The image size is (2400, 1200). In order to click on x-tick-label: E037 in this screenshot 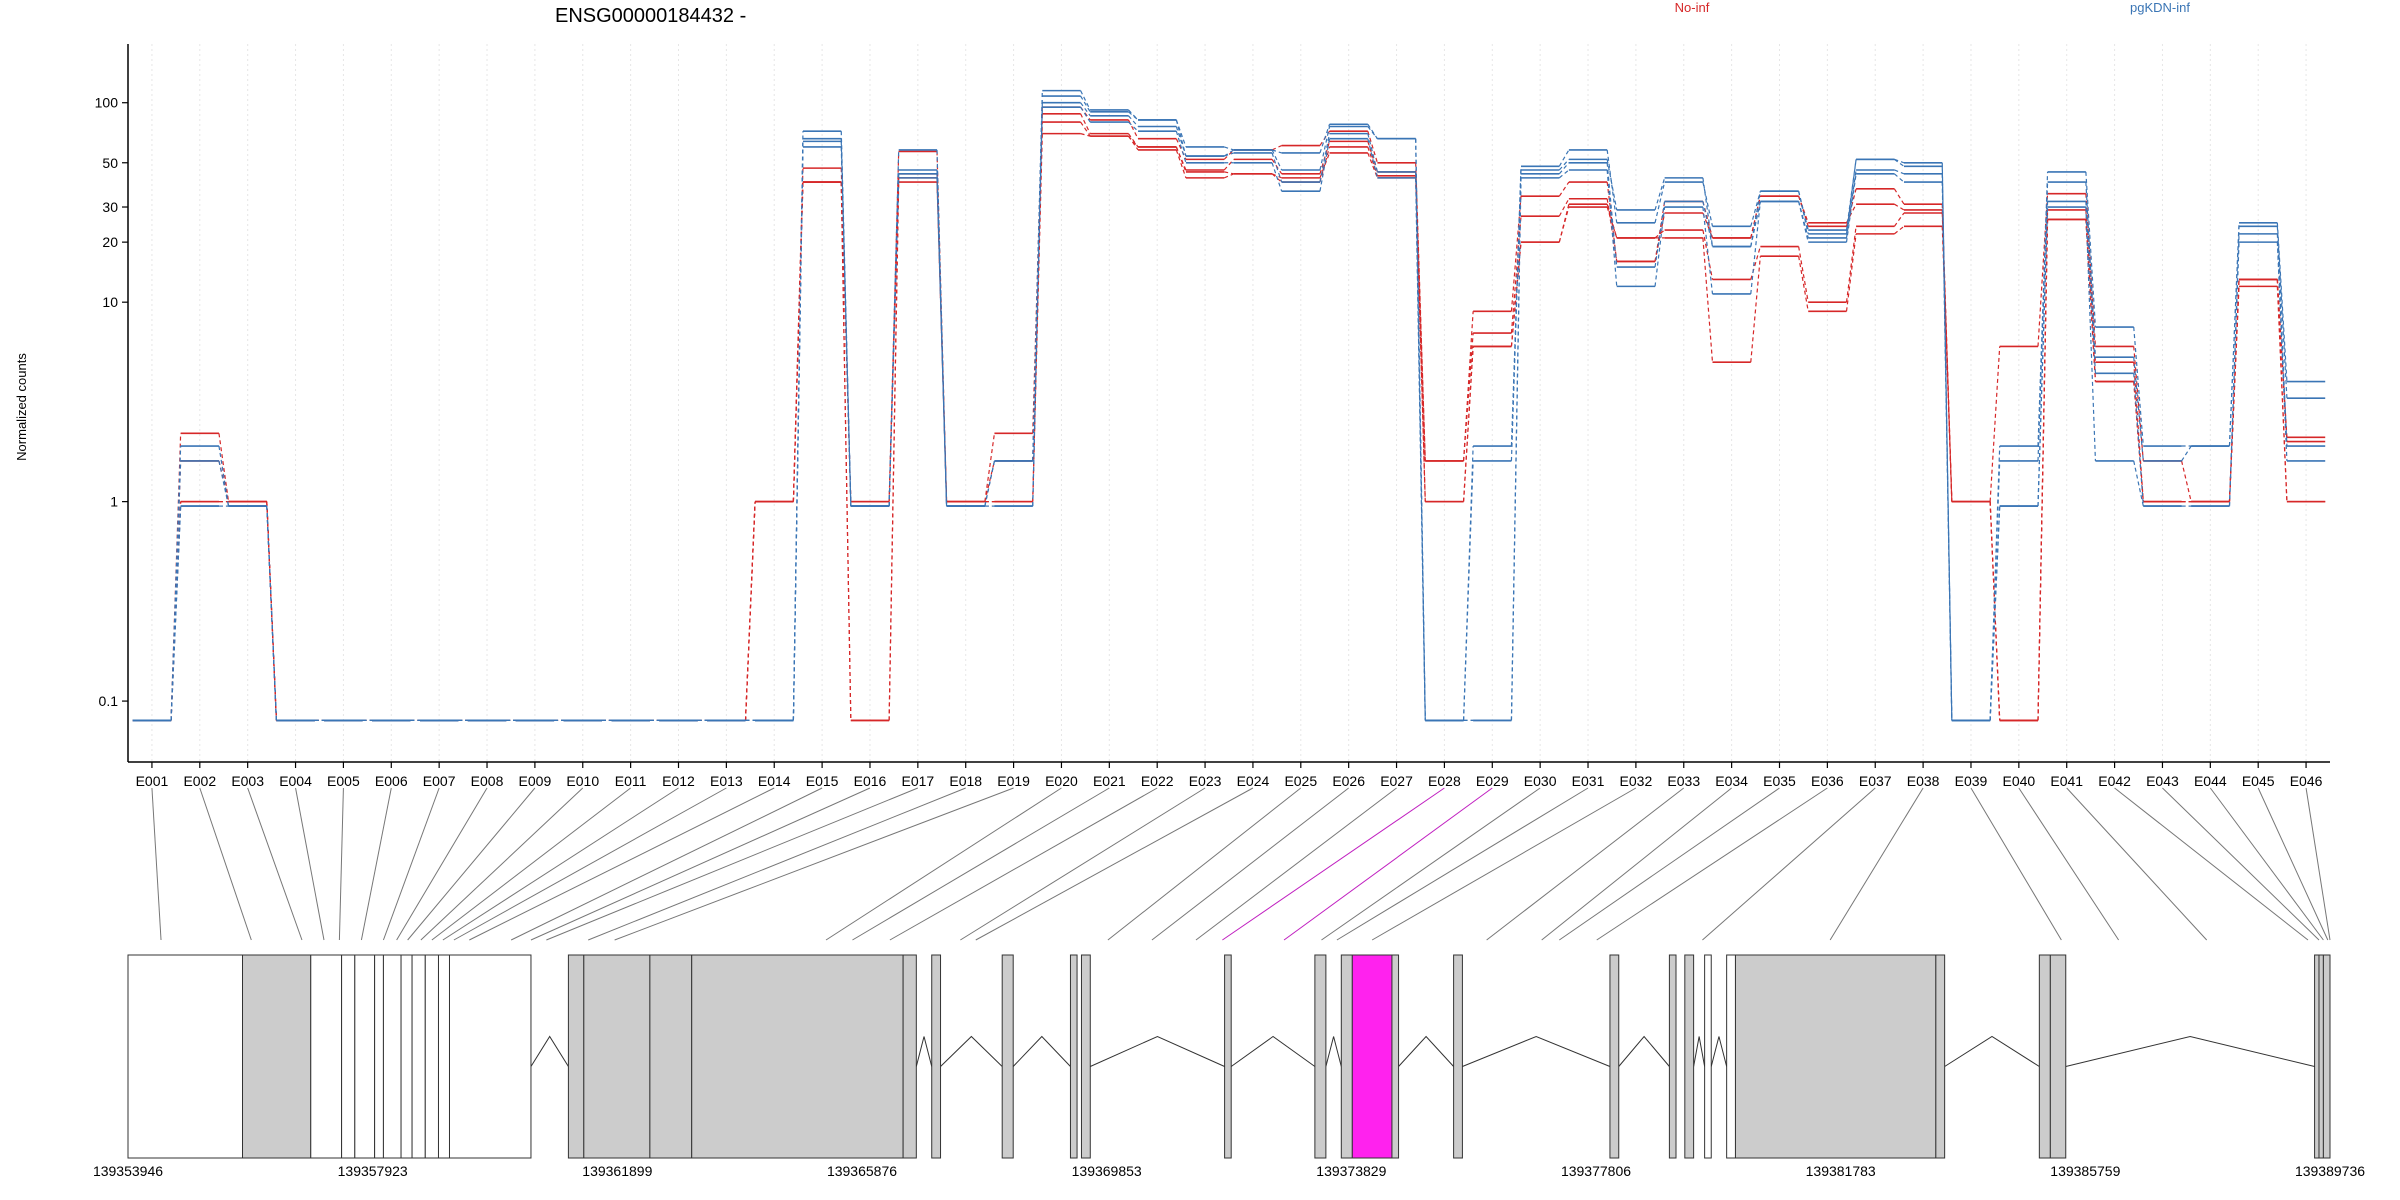, I will do `click(1875, 781)`.